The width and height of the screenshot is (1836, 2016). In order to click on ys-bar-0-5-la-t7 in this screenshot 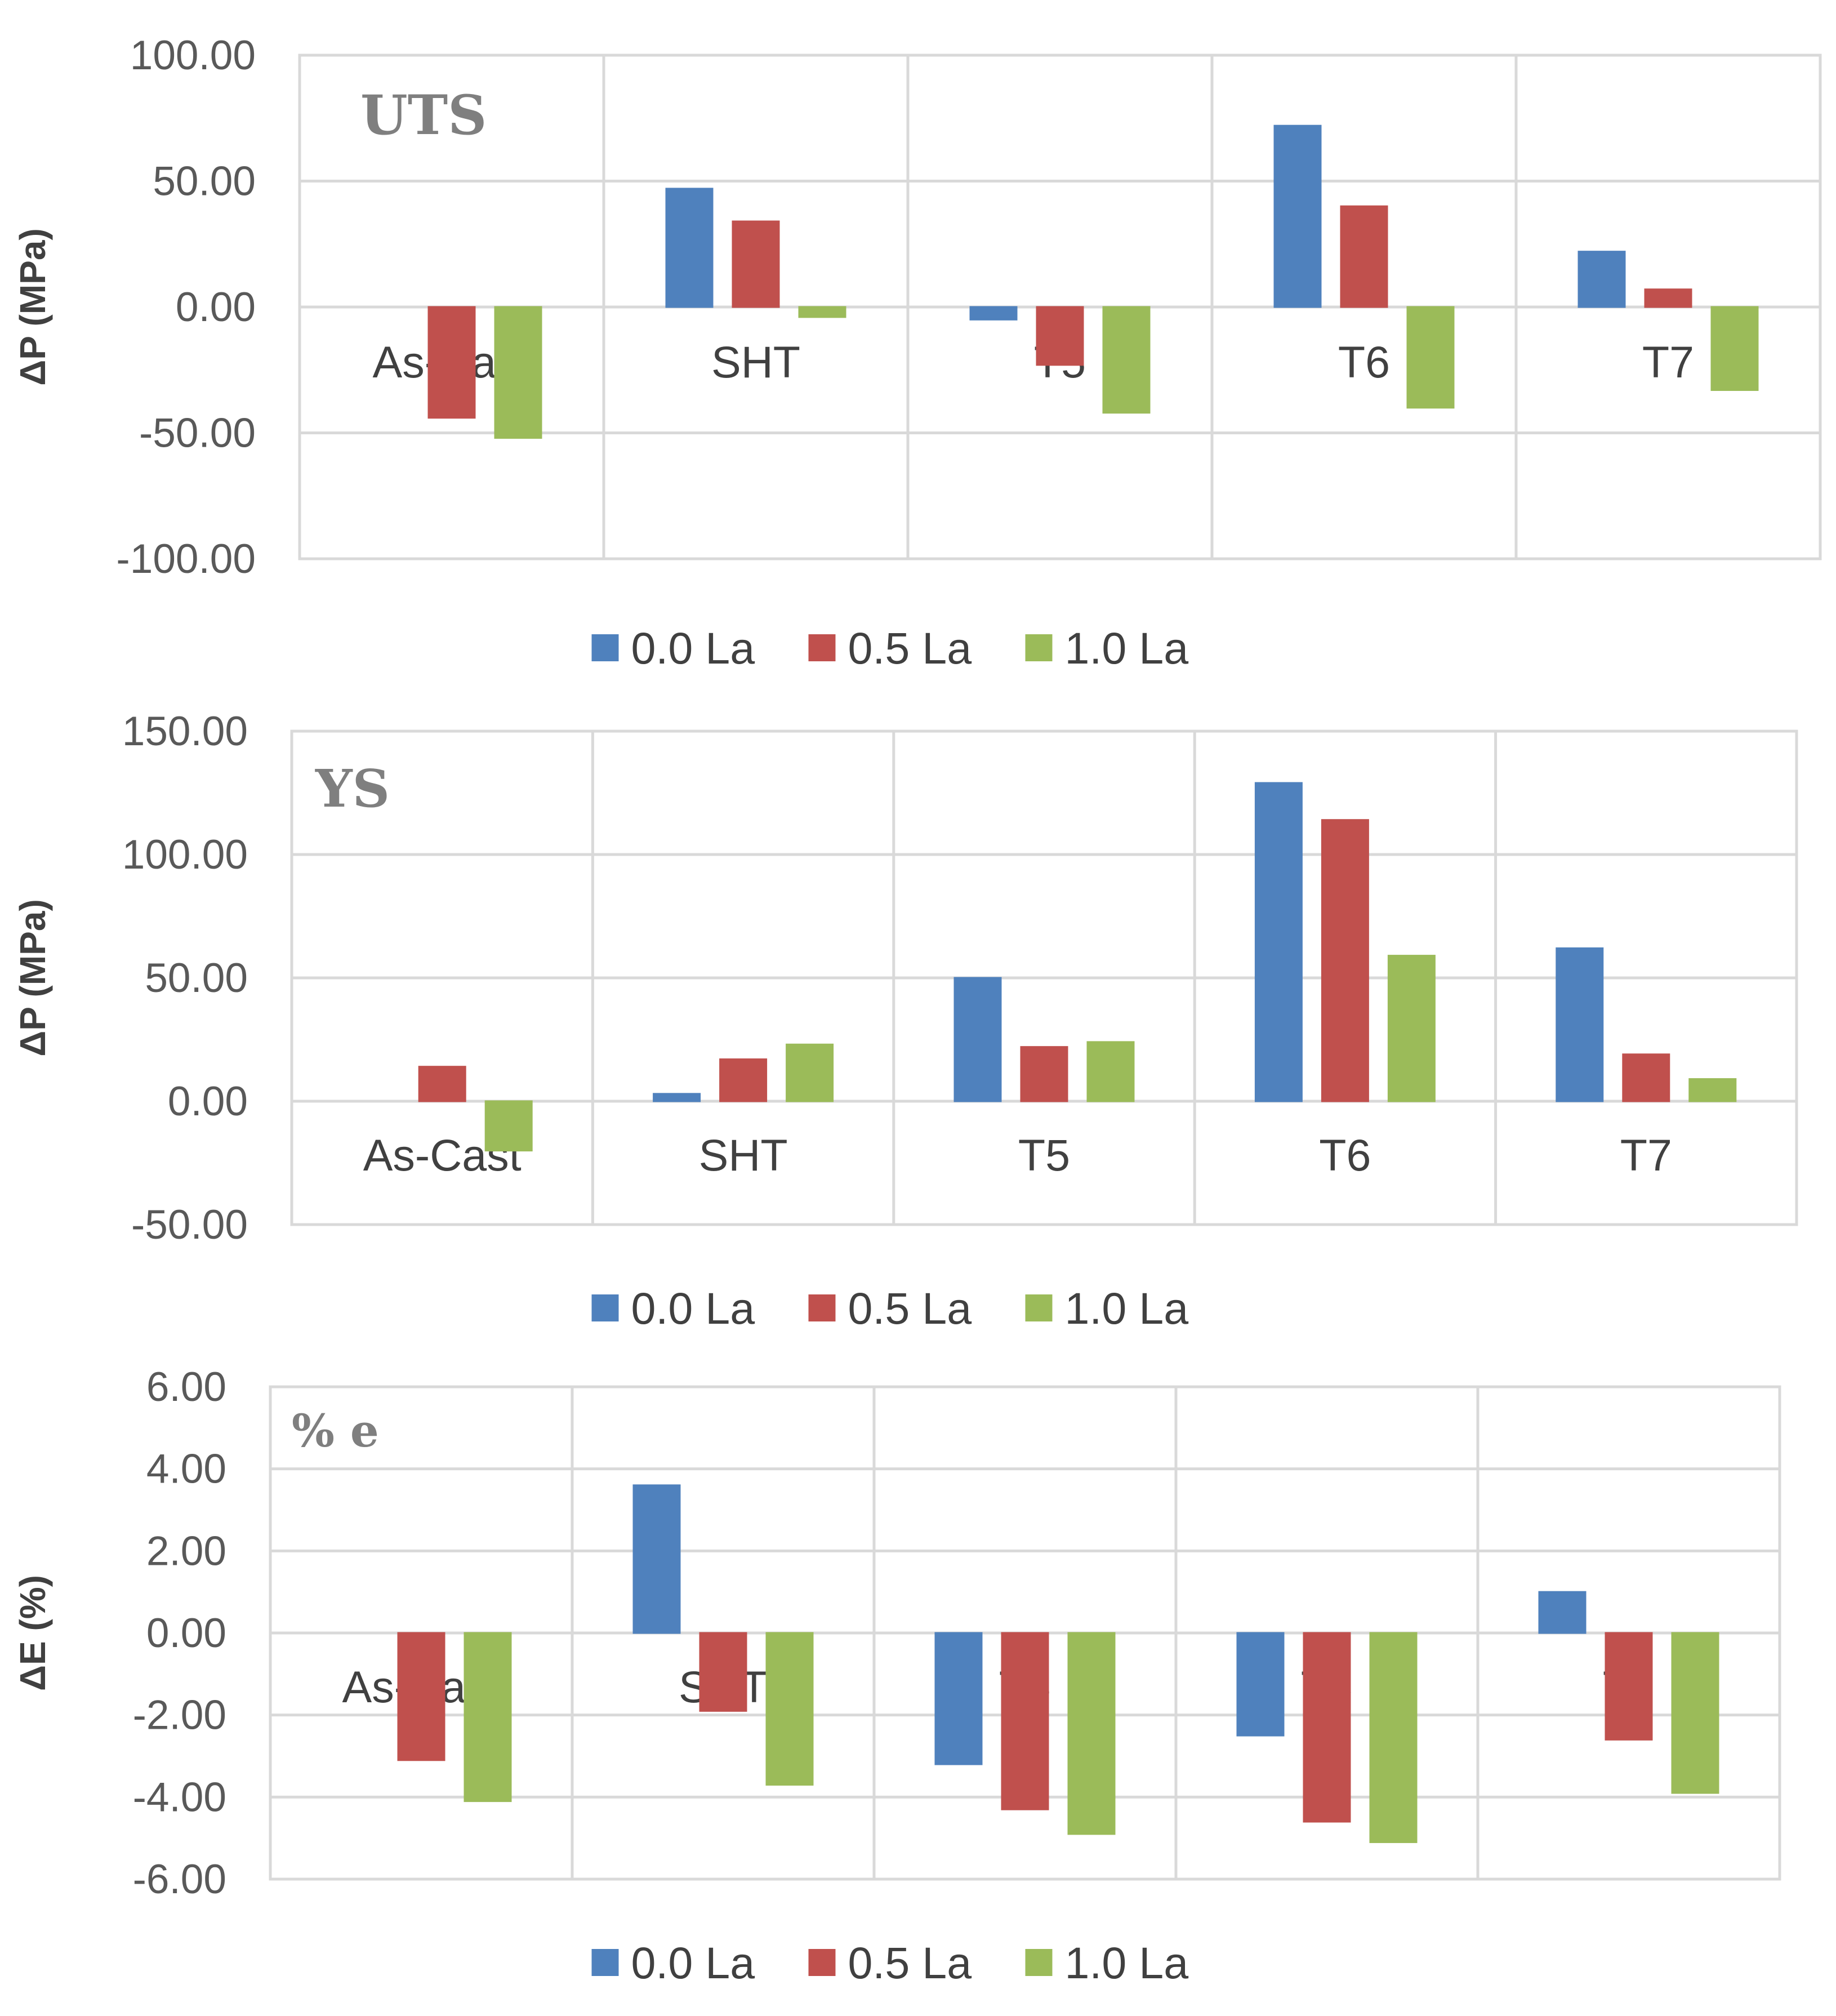, I will do `click(1646, 1078)`.